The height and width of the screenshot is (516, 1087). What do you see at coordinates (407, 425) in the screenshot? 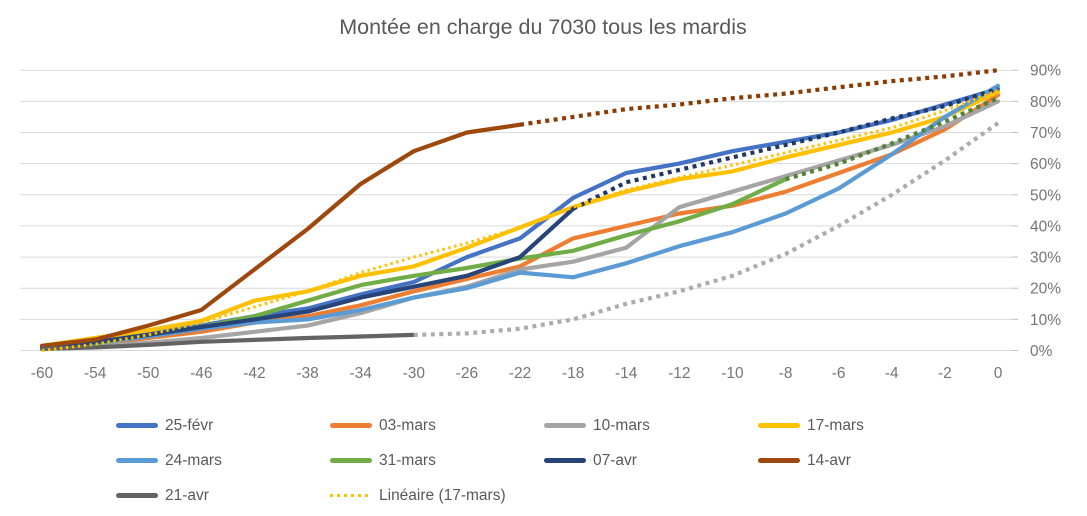
I see `legend-label: 03-mars` at bounding box center [407, 425].